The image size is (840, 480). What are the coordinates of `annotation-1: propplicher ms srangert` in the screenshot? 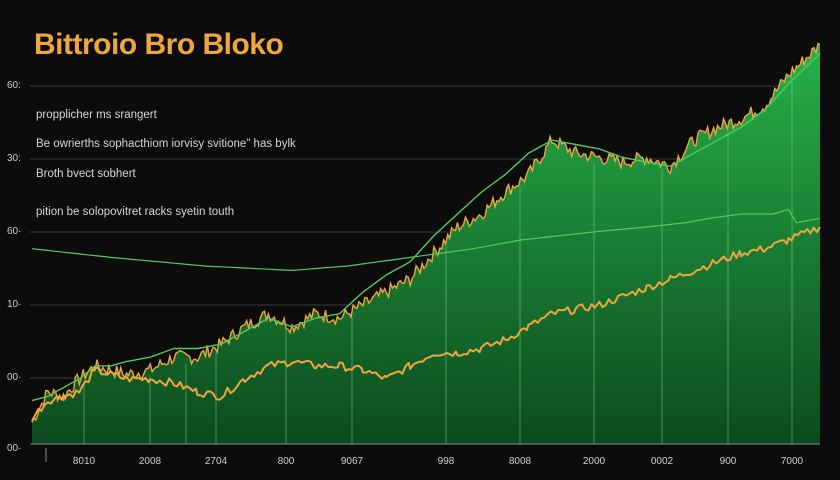 It's located at (96, 115).